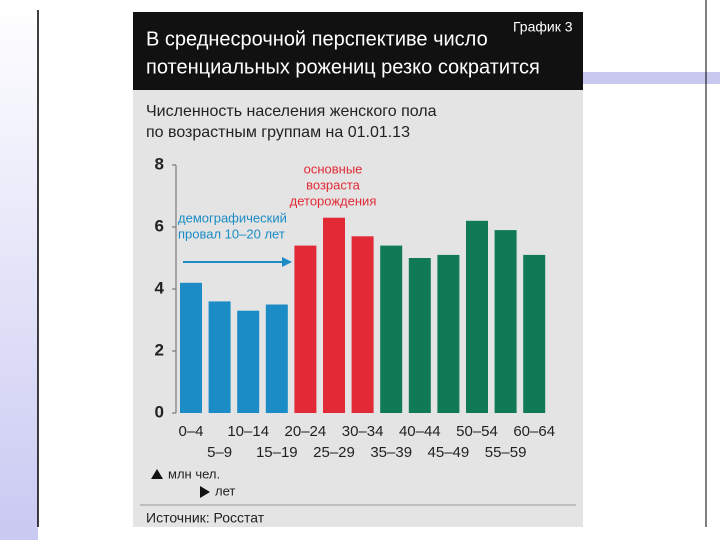 Image resolution: width=720 pixels, height=540 pixels. Describe the element at coordinates (291, 111) in the screenshot. I see `chart-subtitle: Численность населения женского пола` at that location.